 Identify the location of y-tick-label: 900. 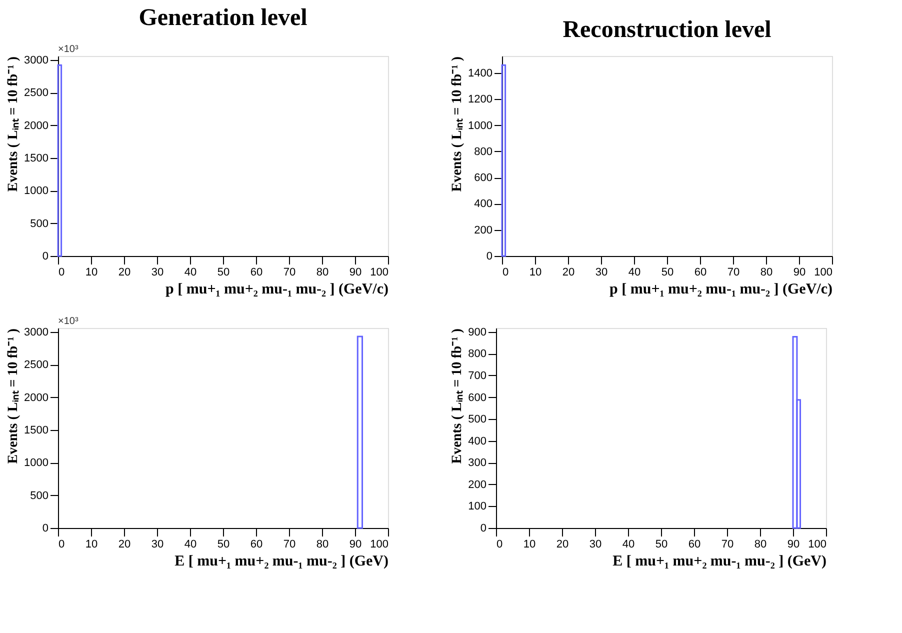
(477, 332).